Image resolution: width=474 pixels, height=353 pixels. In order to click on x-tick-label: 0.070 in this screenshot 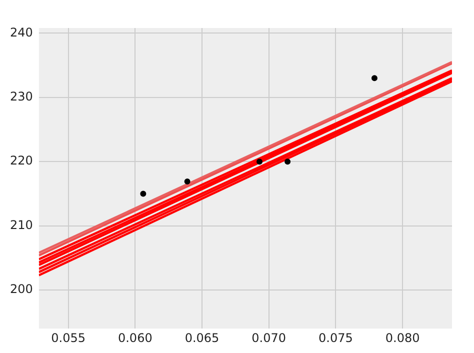, I will do `click(269, 337)`.